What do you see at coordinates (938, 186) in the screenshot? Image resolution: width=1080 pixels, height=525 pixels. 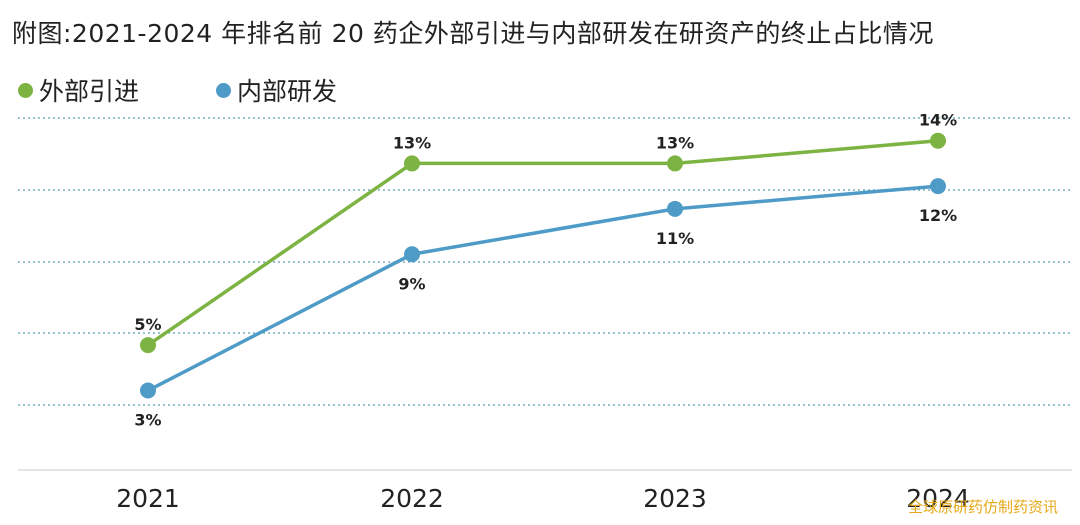 I see `data-point-internal-2024` at bounding box center [938, 186].